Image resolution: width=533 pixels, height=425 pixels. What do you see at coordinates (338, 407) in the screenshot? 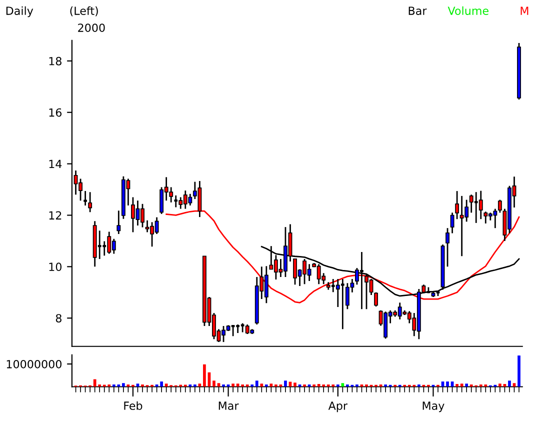
I see `x-tick-label: Apr` at bounding box center [338, 407].